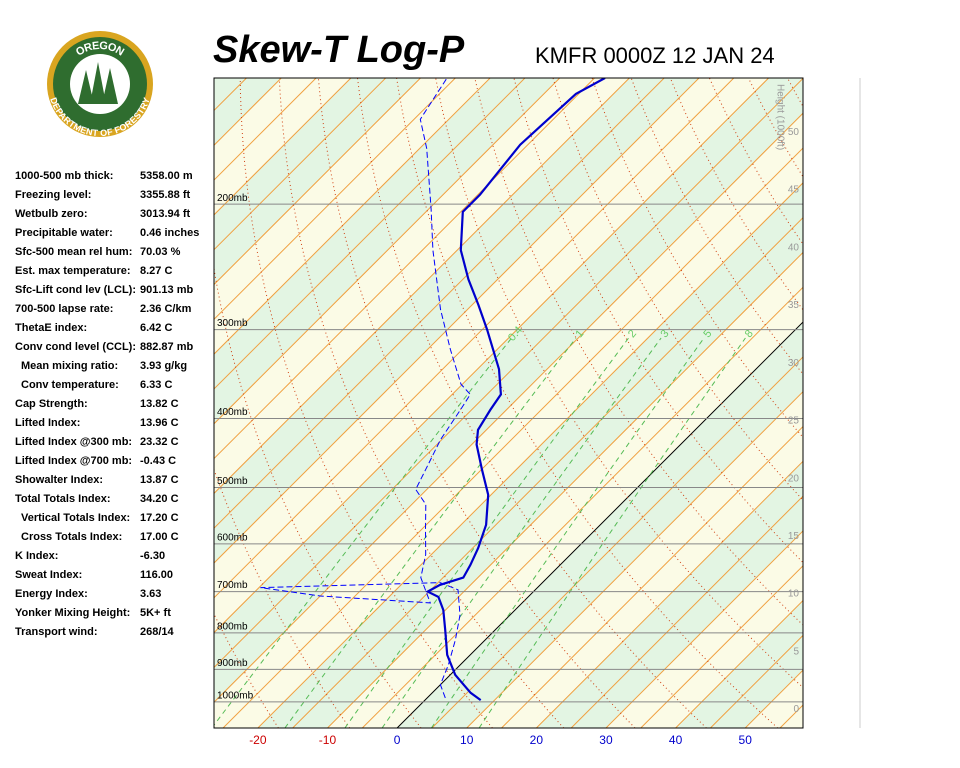  I want to click on index-value: 8.27 C, so click(156, 271).